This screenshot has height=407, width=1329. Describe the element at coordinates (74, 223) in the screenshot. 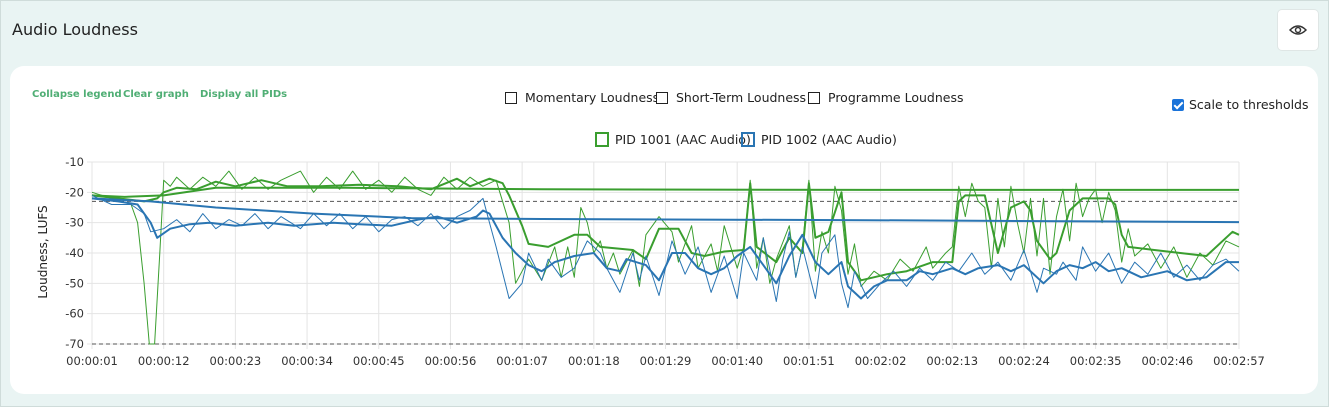

I see `y-tick-label: -30` at that location.